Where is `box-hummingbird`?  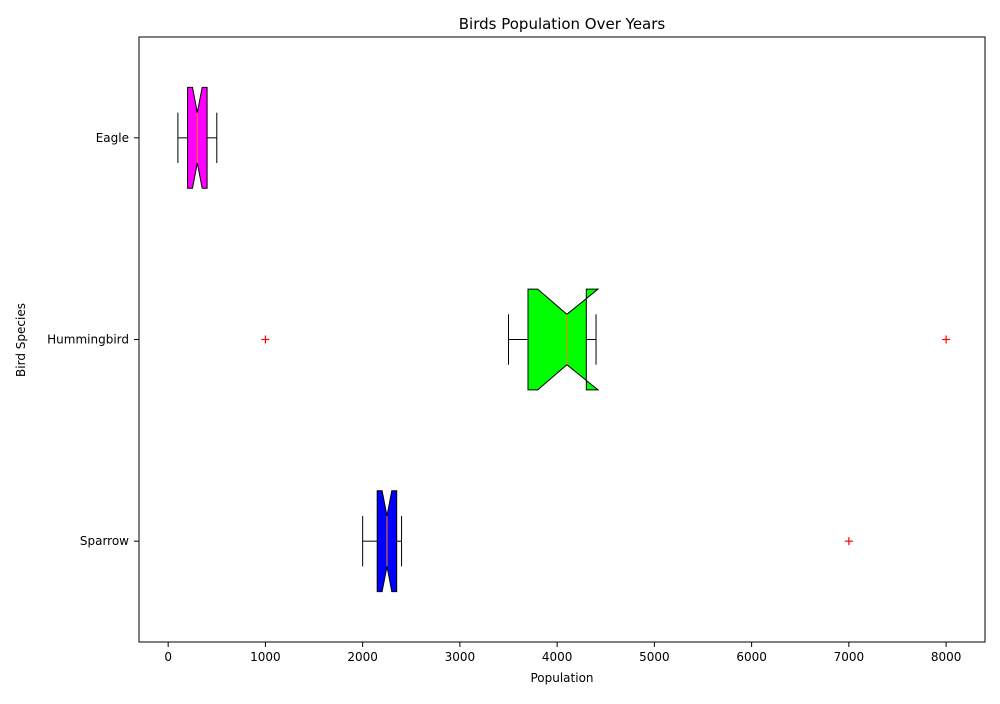
box-hummingbird is located at coordinates (563, 339).